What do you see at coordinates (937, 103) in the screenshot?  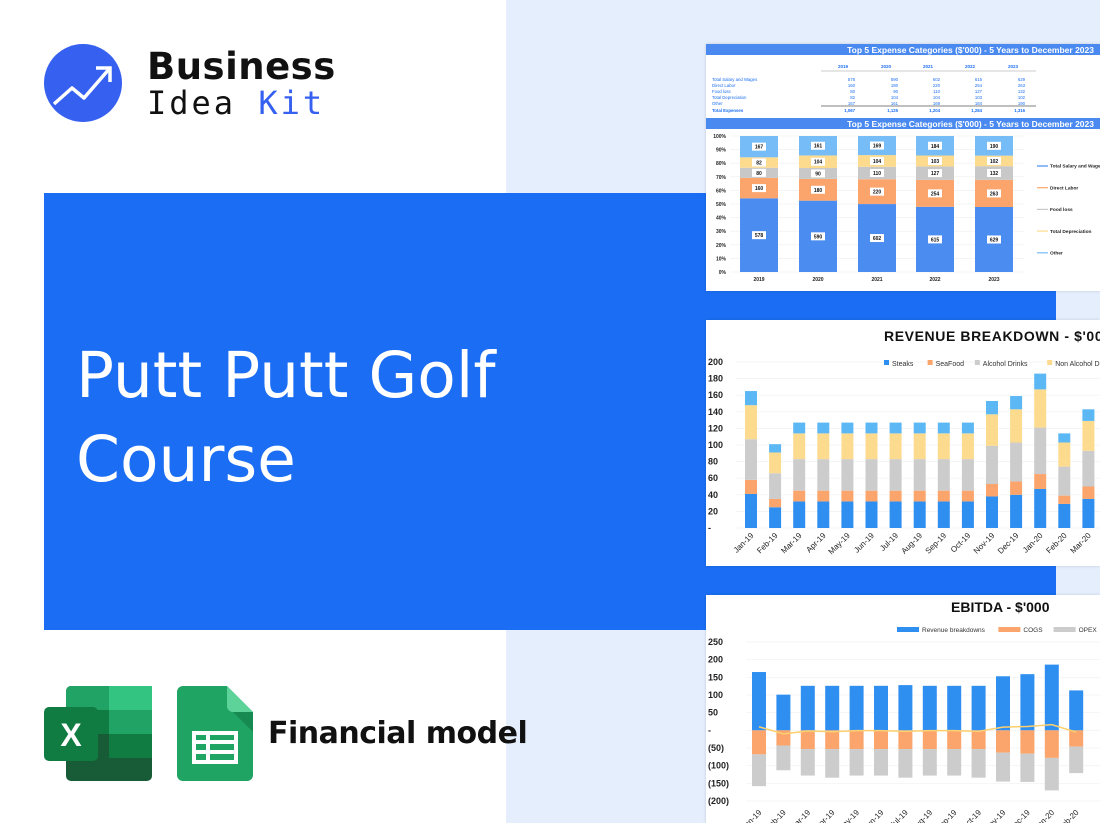 I see `table-cell: 169` at bounding box center [937, 103].